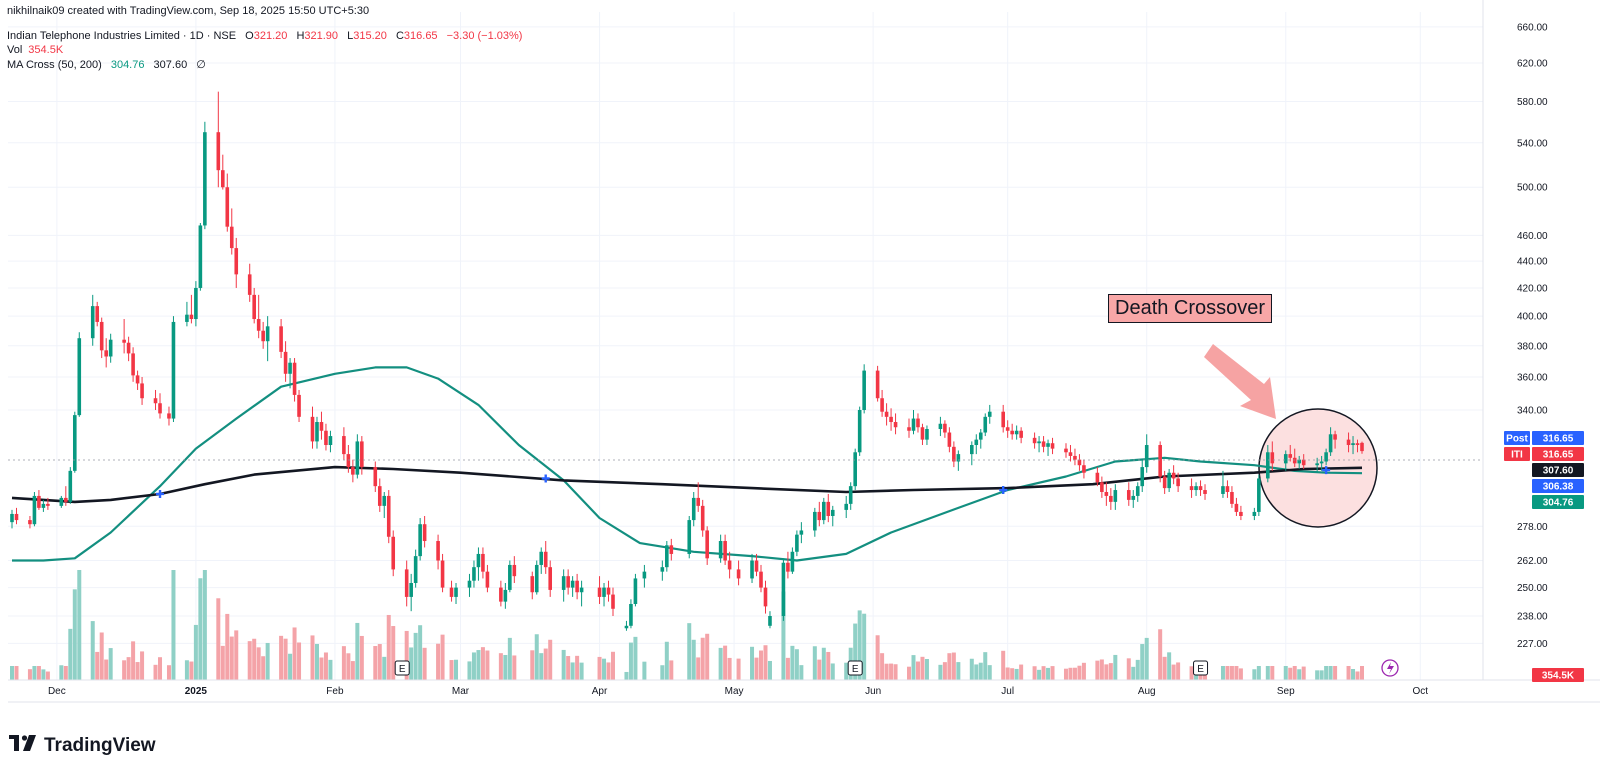 The width and height of the screenshot is (1600, 770). I want to click on death-crossover-label: Death Crossover, so click(1190, 308).